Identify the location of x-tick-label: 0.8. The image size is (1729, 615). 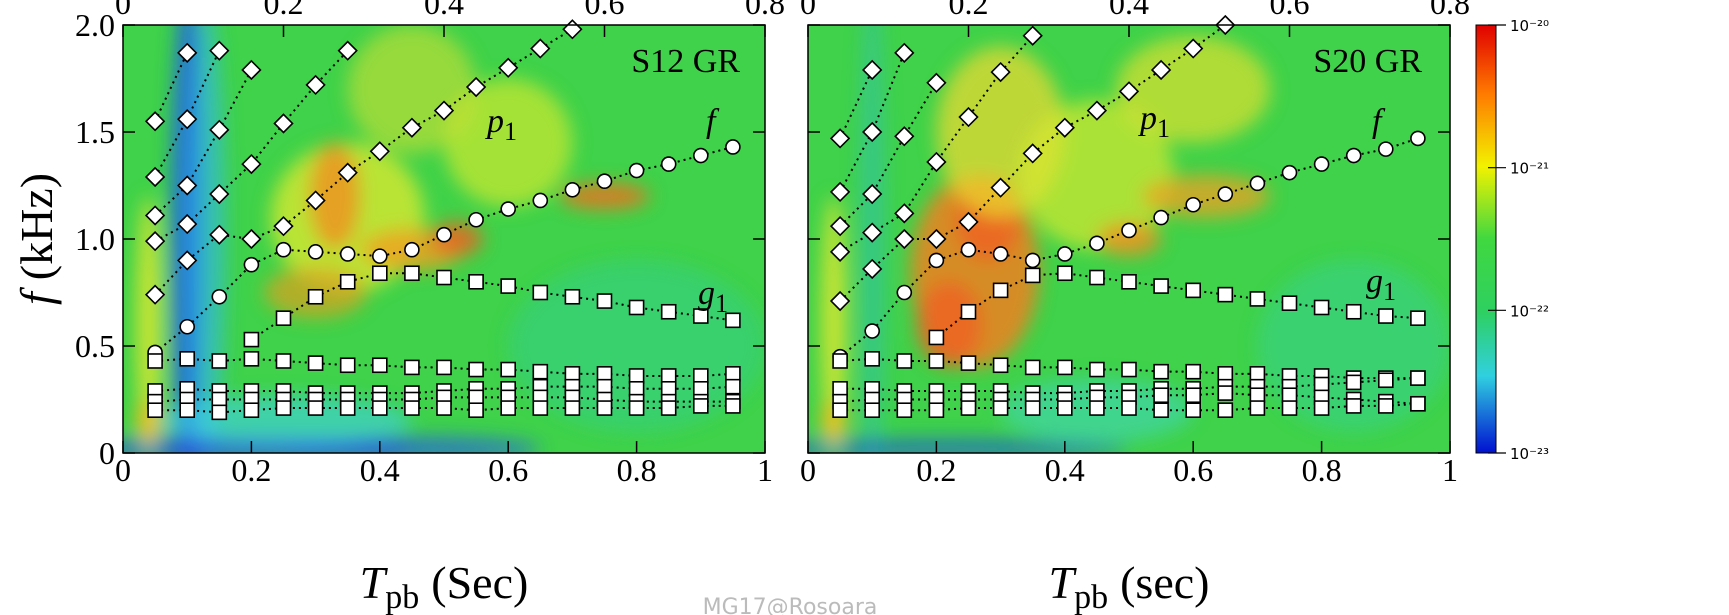
(637, 470).